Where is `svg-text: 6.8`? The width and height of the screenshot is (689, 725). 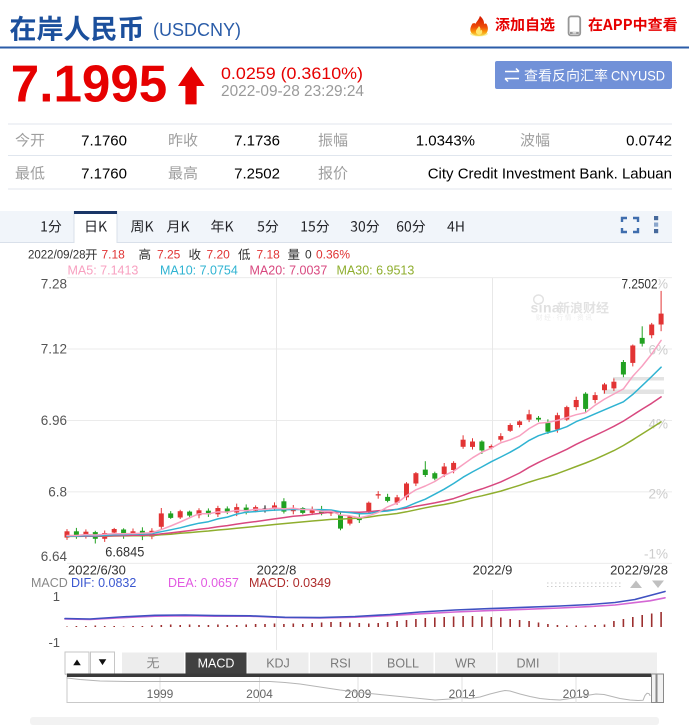
svg-text: 6.8 is located at coordinates (57, 491).